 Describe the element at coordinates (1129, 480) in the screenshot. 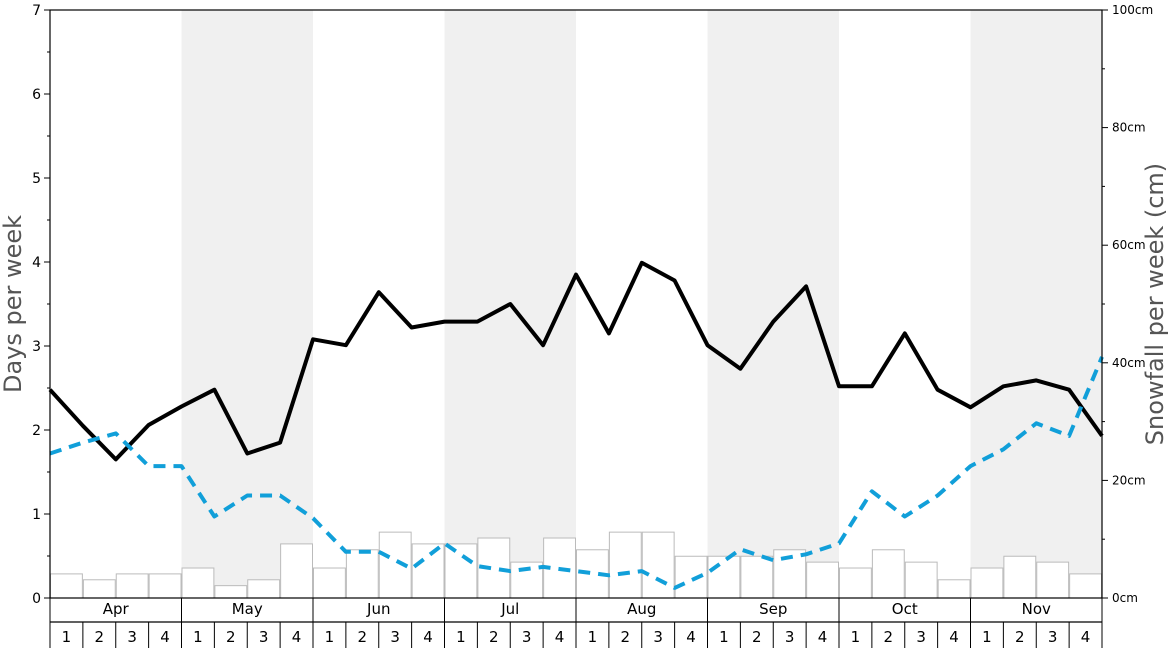

I see `right-tick-label: 20cm` at that location.